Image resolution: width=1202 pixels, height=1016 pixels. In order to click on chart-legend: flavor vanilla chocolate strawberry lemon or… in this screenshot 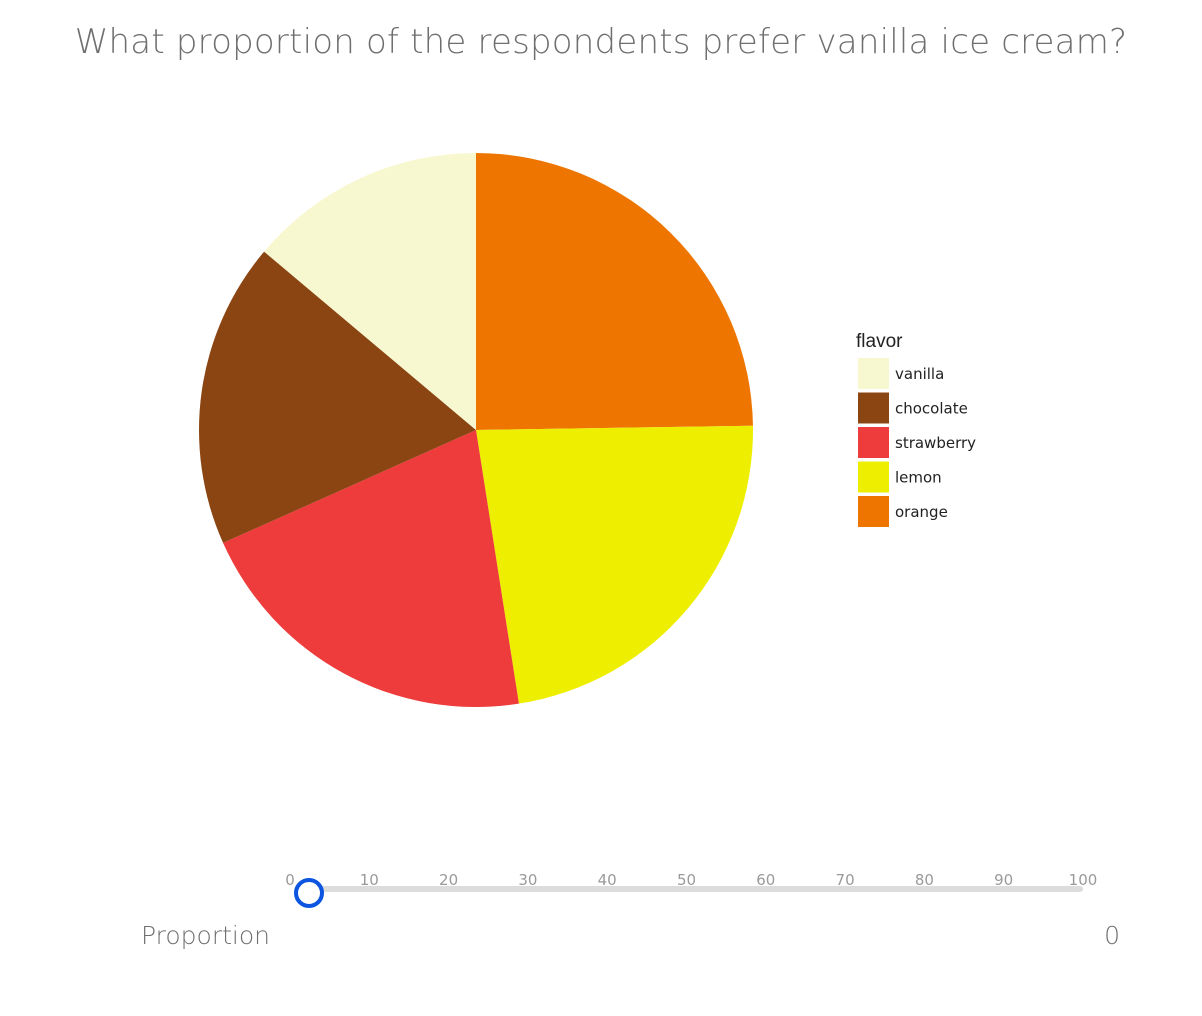, I will do `click(916, 429)`.